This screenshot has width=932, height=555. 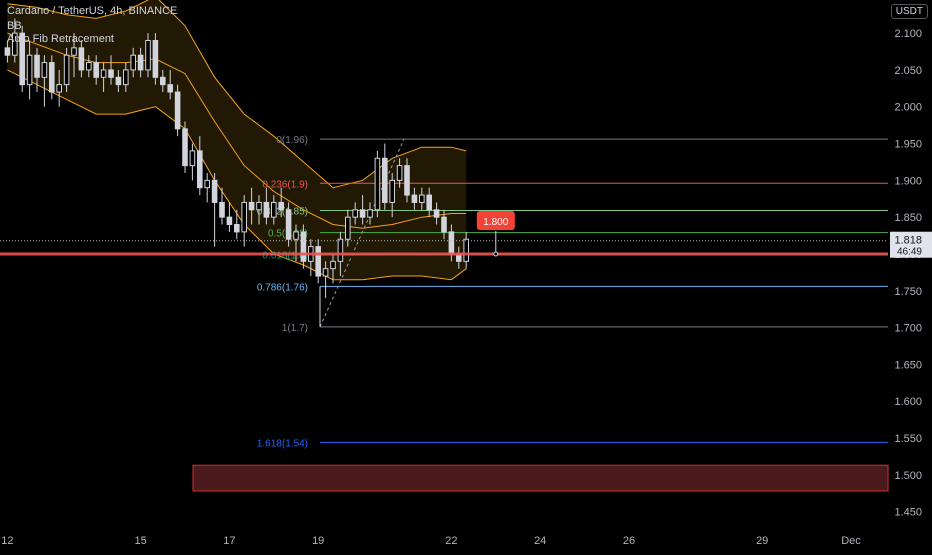 What do you see at coordinates (60, 39) in the screenshot?
I see `indicator-fib-label: Auto Fib Retracement` at bounding box center [60, 39].